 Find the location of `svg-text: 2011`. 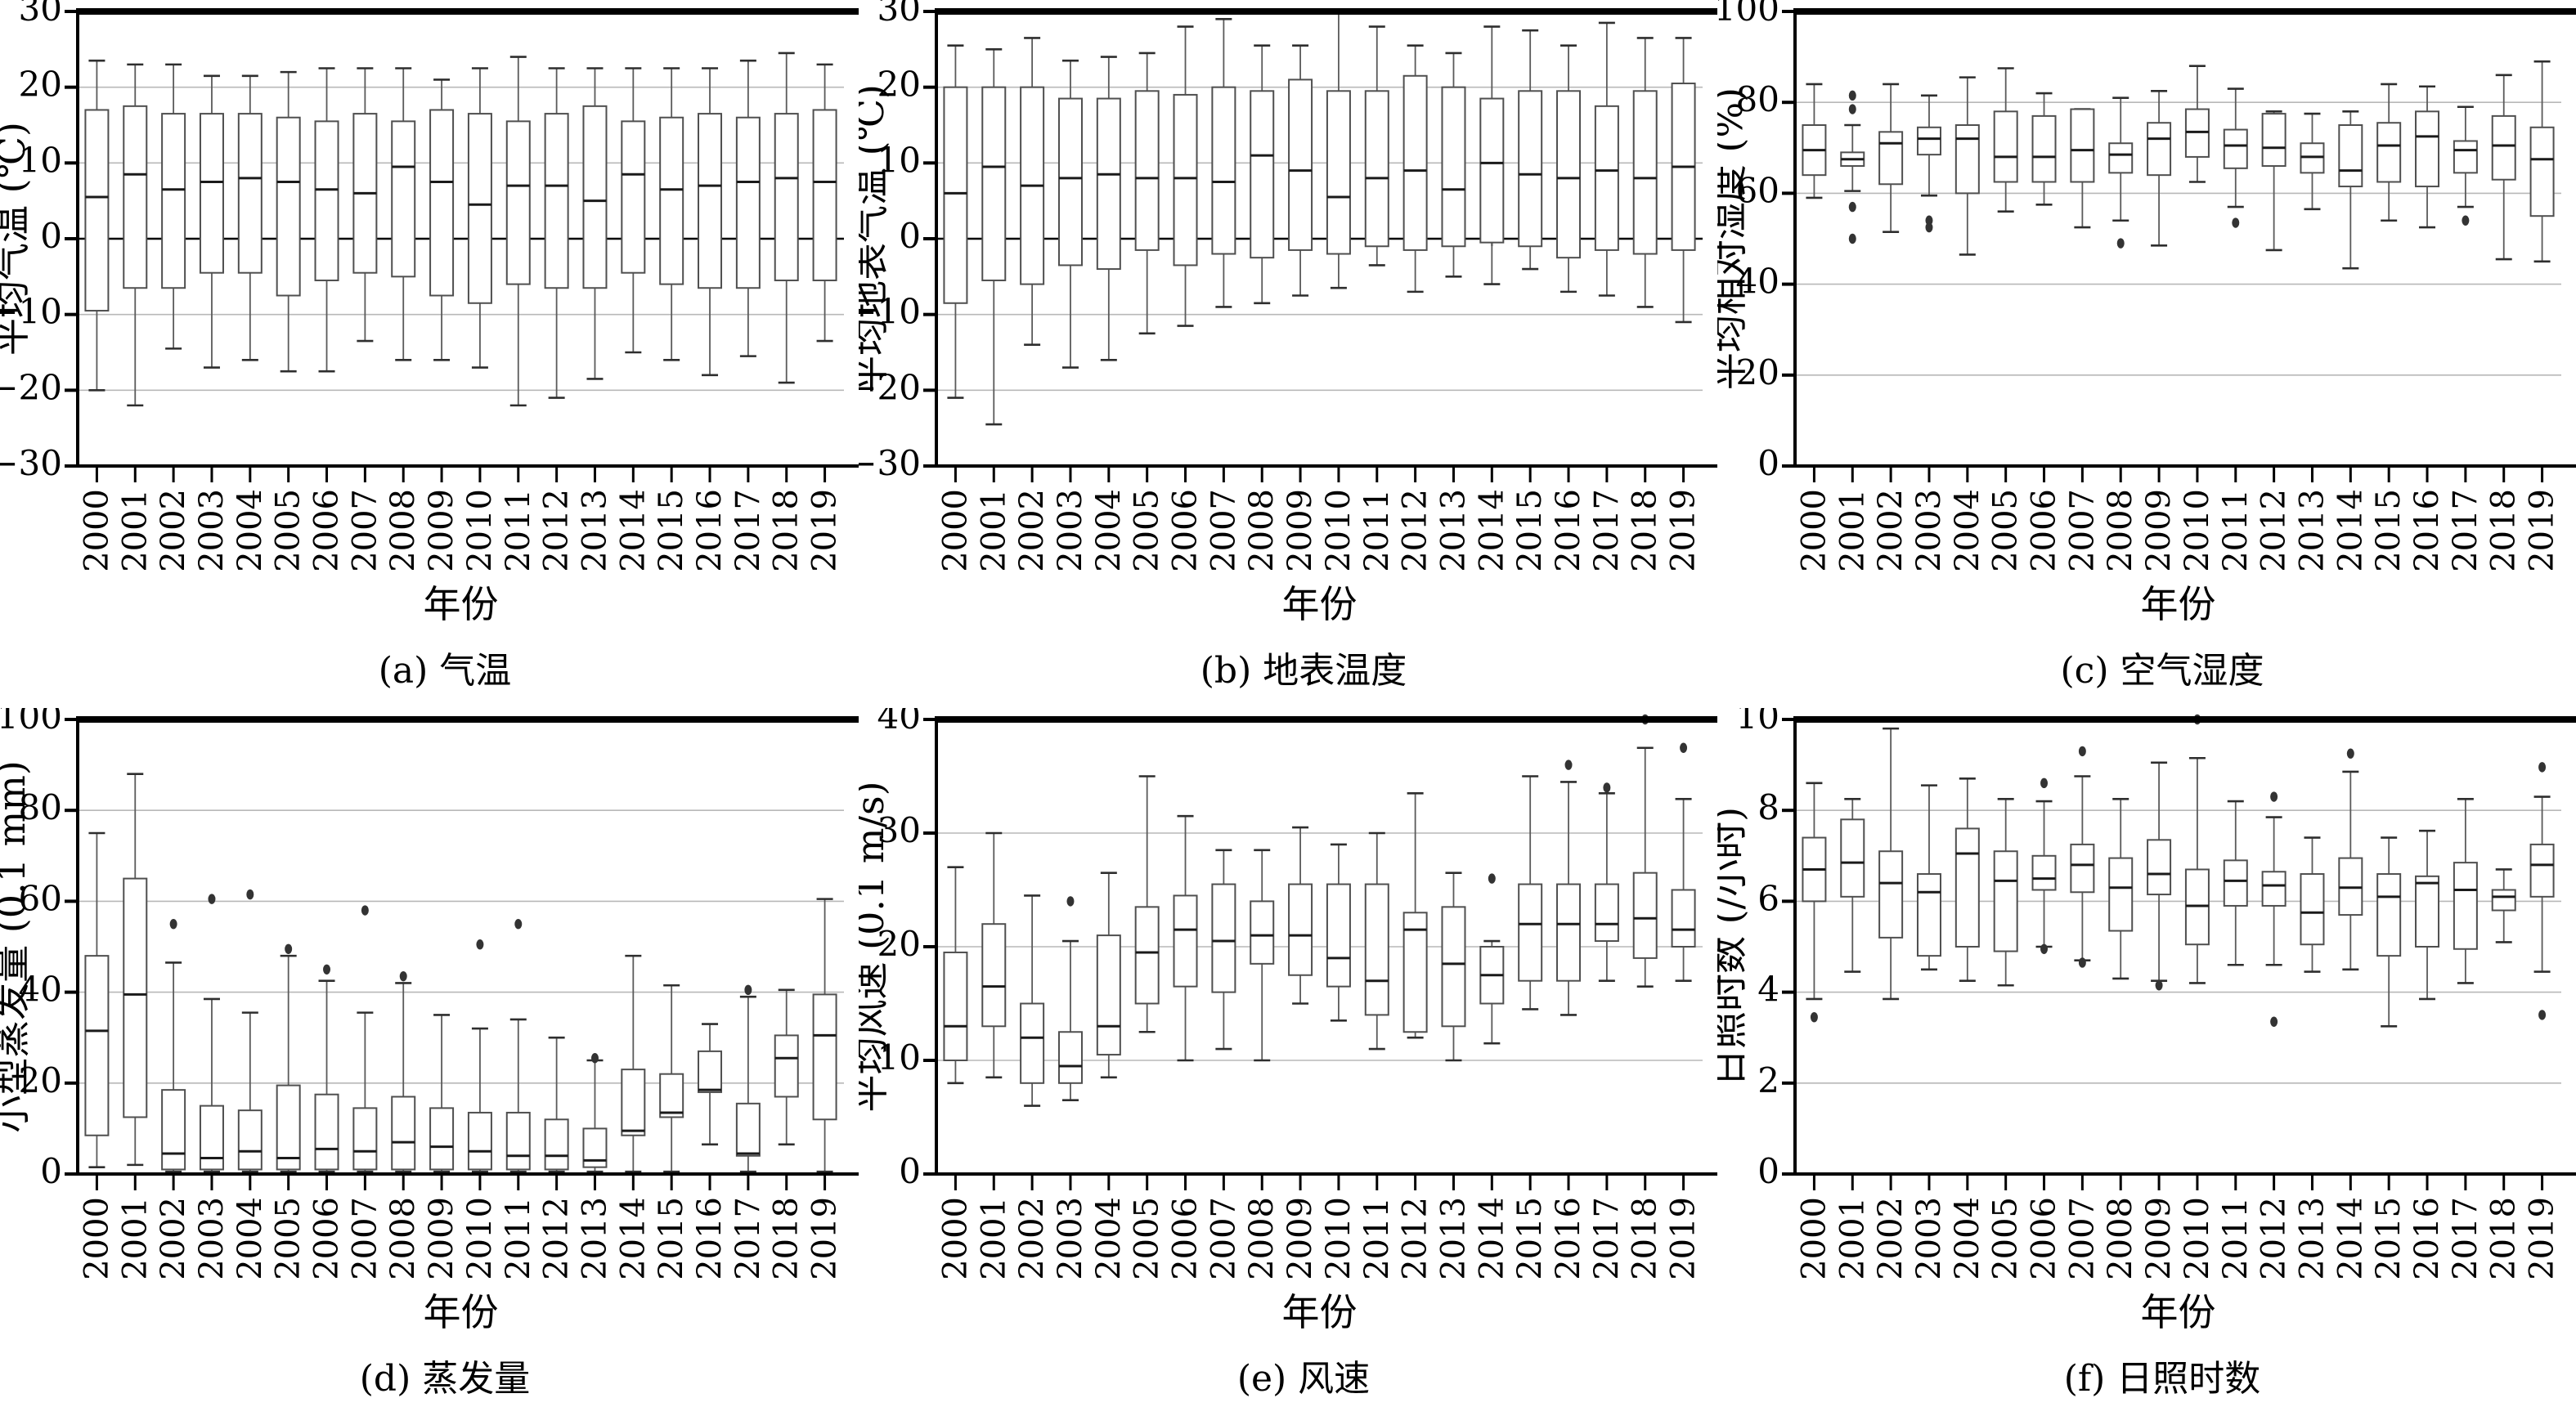

svg-text: 2011 is located at coordinates (1377, 530).